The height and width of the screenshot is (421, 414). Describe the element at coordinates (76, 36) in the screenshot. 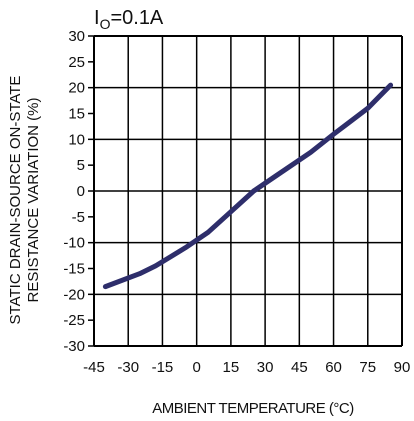

I see `y-tick-label: 30` at that location.